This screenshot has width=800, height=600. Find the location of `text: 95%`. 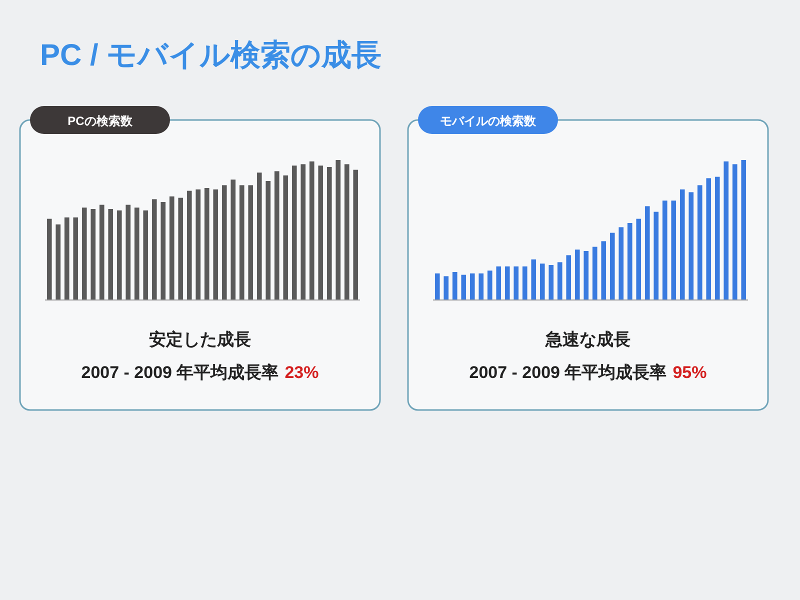

text: 95% is located at coordinates (689, 372).